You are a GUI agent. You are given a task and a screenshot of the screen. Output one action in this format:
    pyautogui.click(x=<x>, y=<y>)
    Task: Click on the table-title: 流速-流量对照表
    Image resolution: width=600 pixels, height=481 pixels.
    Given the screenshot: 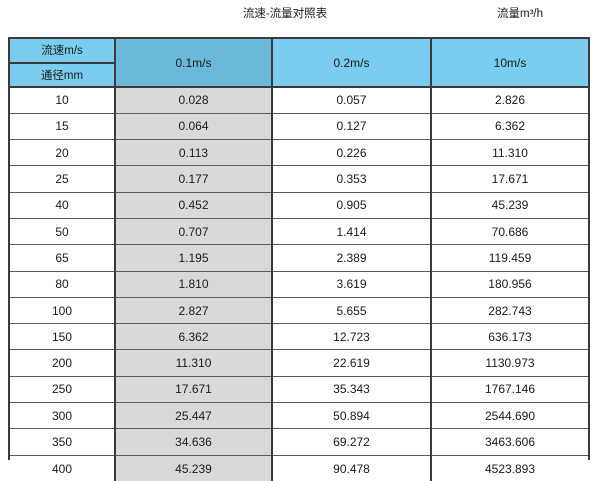 What is the action you would take?
    pyautogui.click(x=285, y=14)
    